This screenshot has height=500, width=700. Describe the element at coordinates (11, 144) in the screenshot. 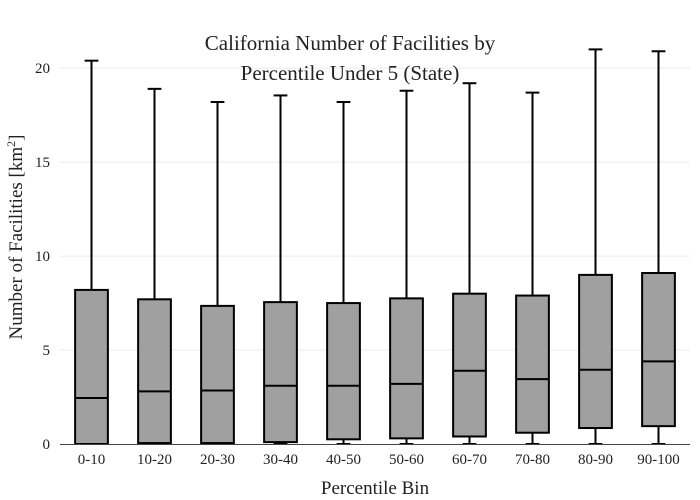

I see `y-axis-title-superscript: 2` at that location.